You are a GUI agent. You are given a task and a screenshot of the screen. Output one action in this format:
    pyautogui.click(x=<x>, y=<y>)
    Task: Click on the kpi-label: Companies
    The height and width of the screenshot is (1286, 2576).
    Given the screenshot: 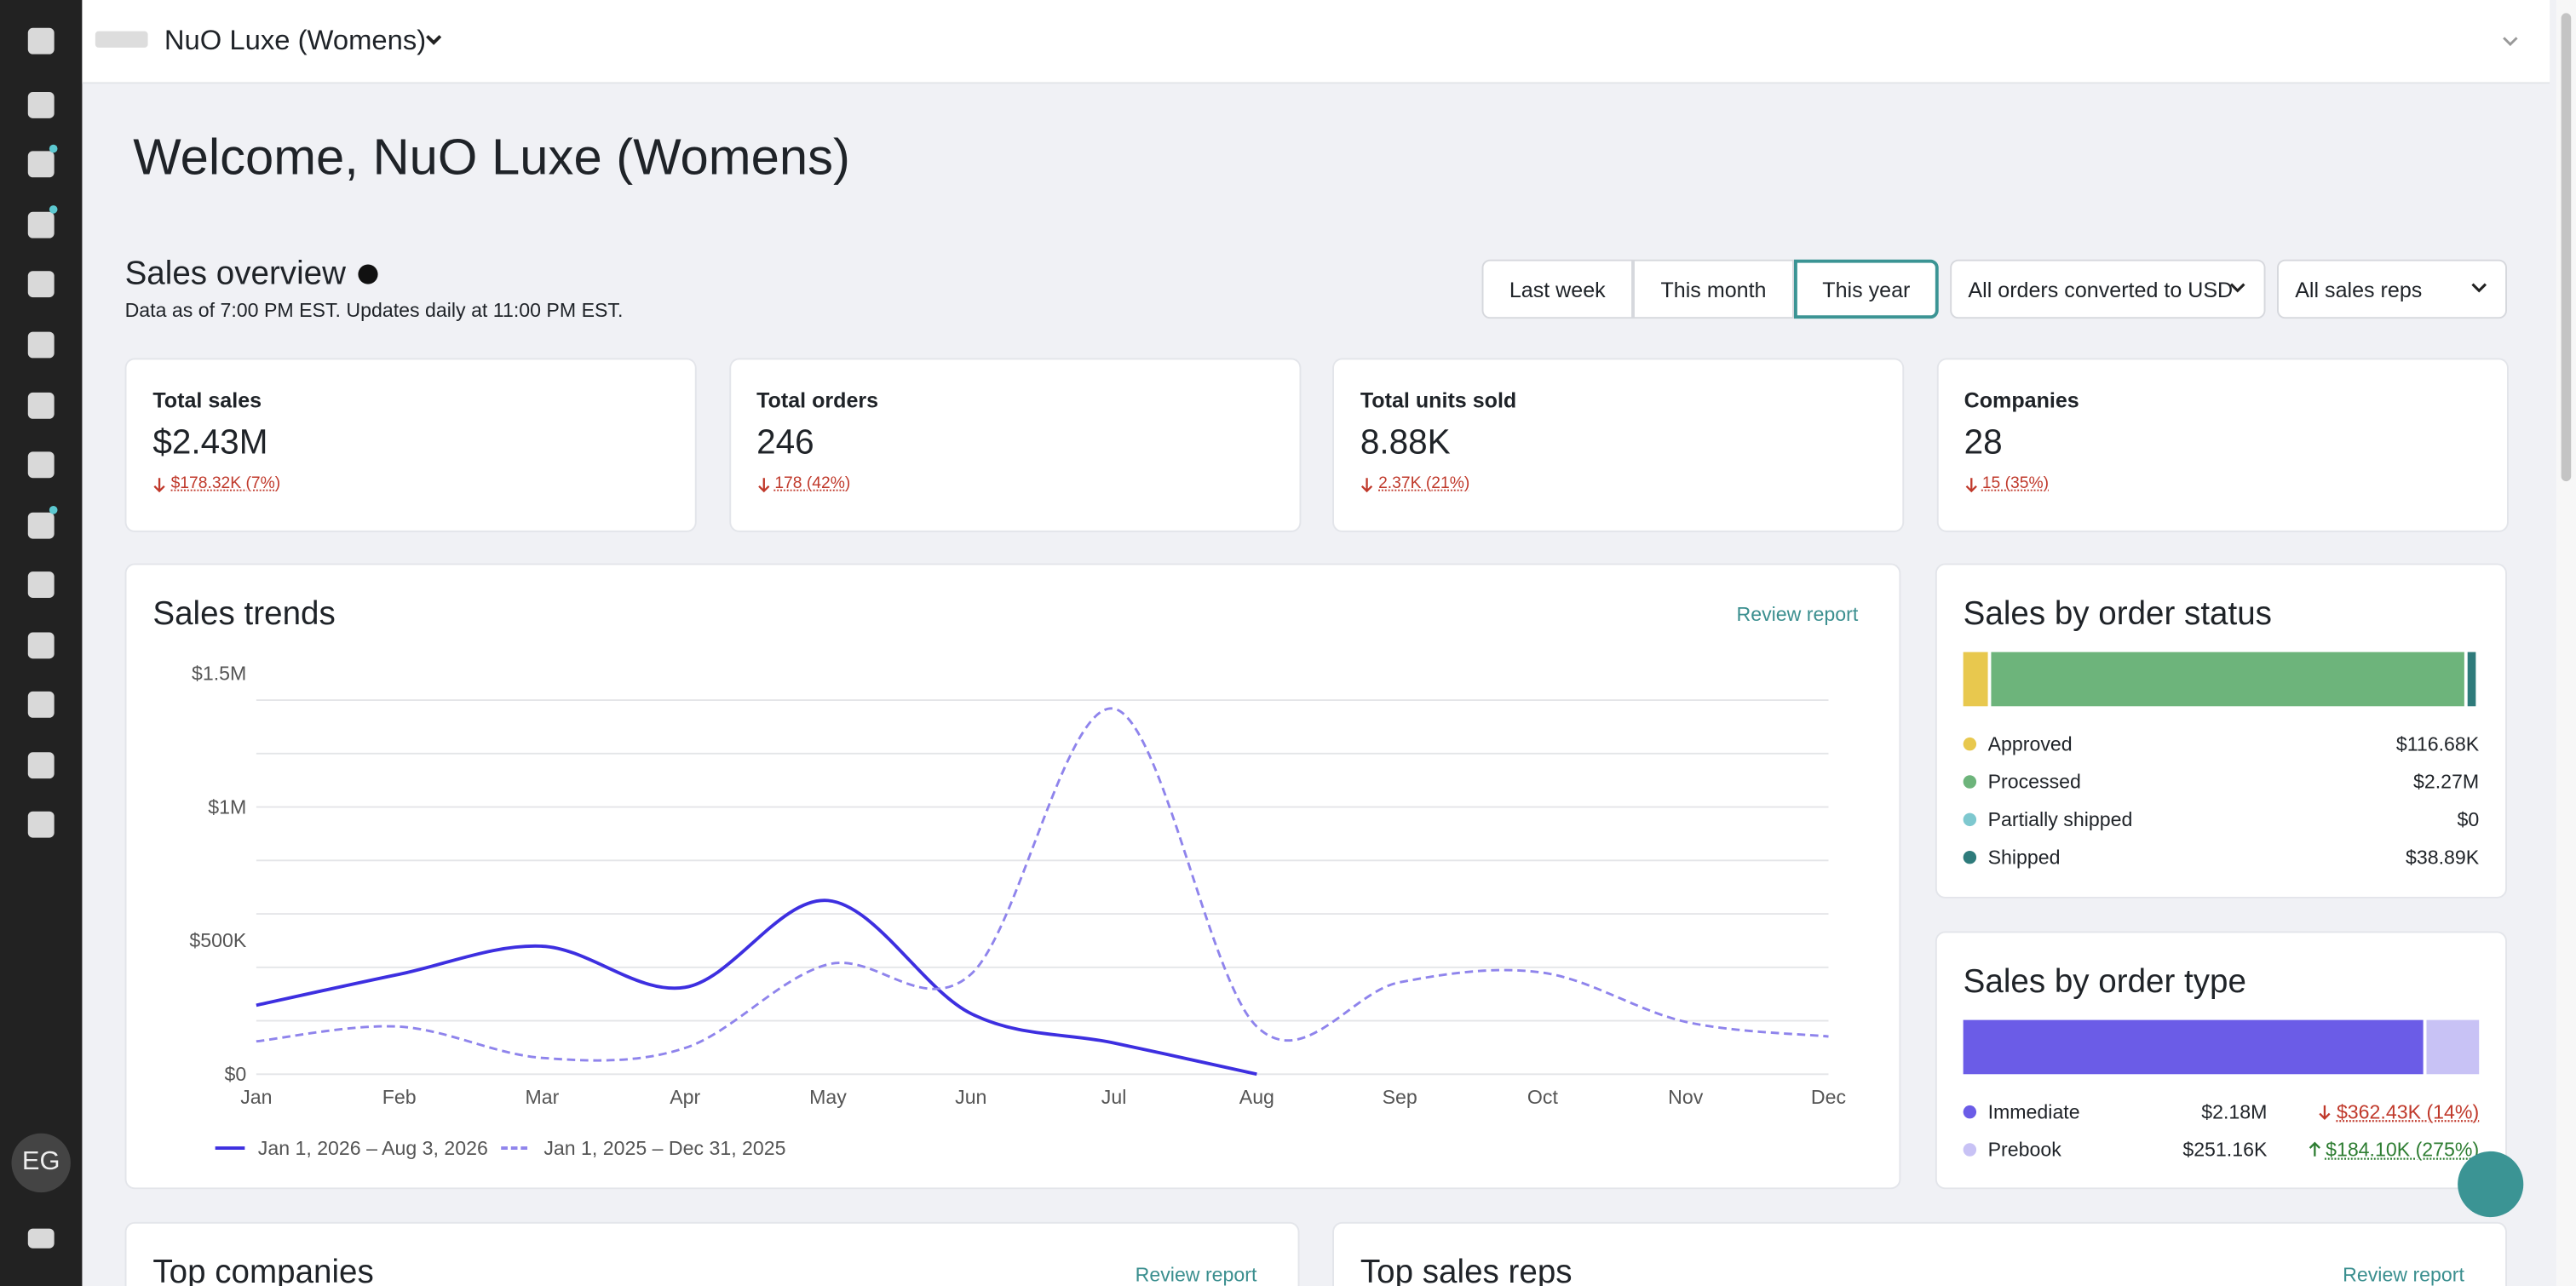 What is the action you would take?
    pyautogui.click(x=2022, y=400)
    